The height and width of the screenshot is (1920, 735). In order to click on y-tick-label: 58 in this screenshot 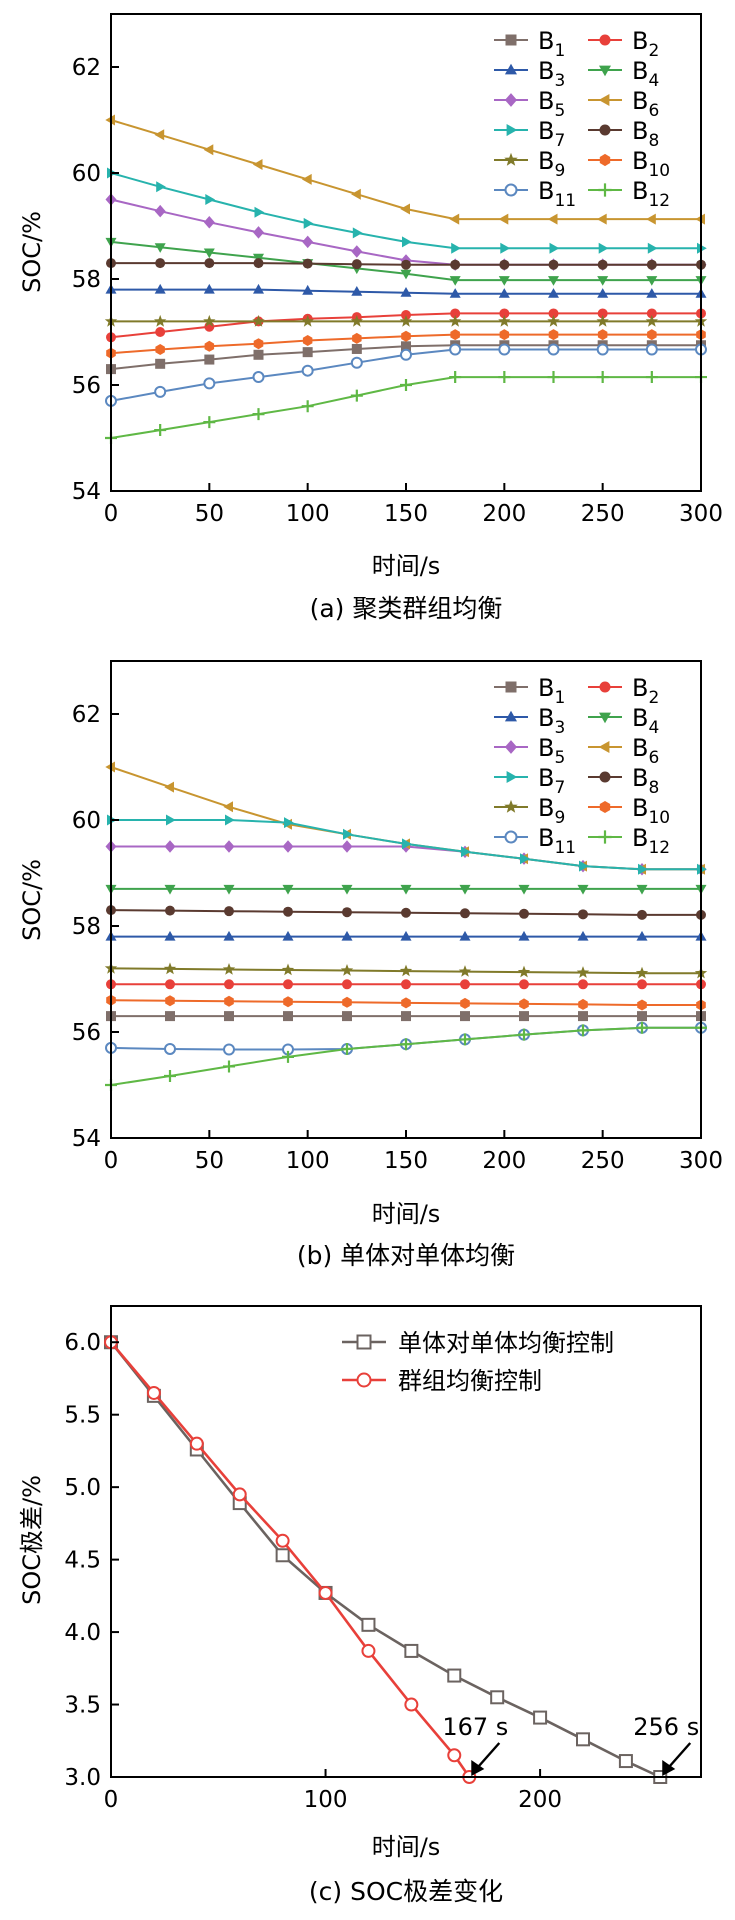, I will do `click(86, 927)`.